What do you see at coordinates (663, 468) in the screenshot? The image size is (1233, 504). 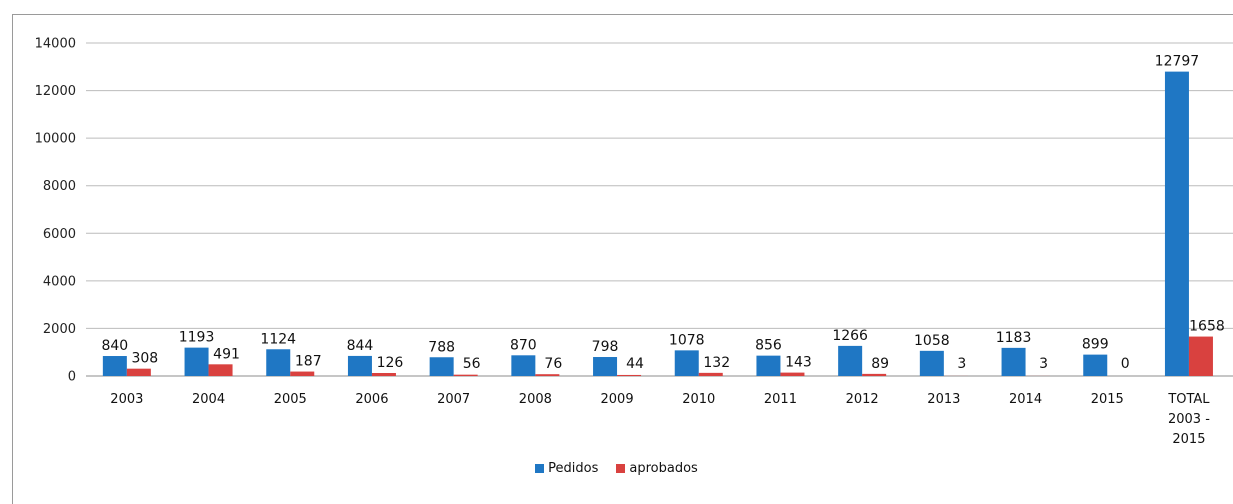 I see `legend-label-aprobados: aprobados` at bounding box center [663, 468].